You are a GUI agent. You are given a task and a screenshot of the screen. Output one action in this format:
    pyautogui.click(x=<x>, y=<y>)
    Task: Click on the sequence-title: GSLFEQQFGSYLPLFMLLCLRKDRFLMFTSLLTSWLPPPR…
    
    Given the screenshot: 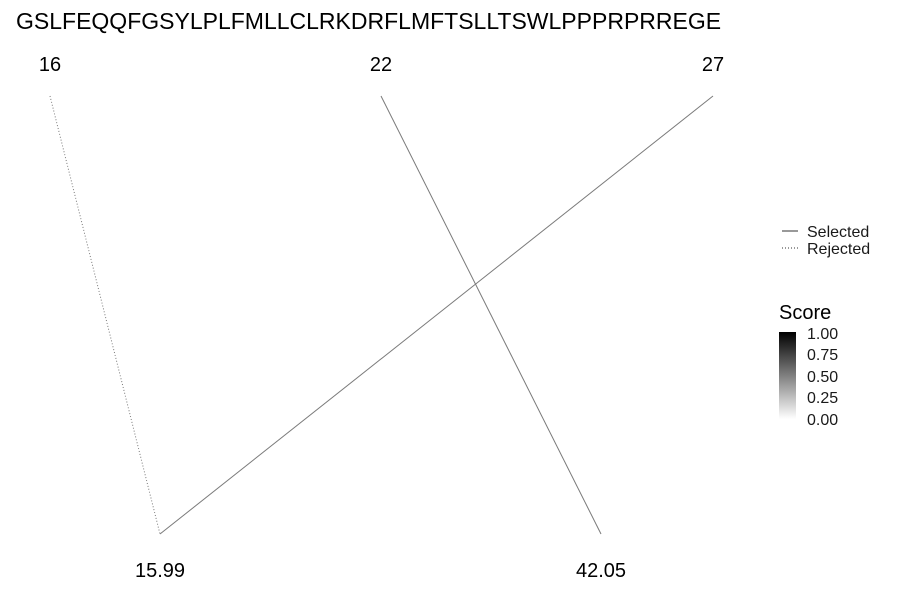 What is the action you would take?
    pyautogui.click(x=368, y=21)
    